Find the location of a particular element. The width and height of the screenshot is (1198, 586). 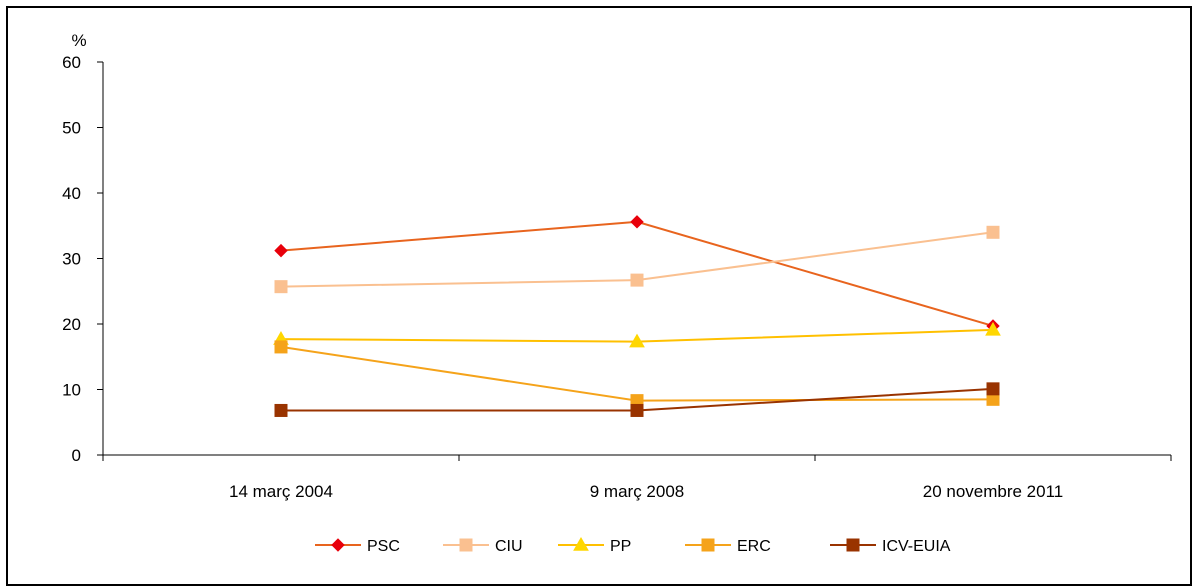

legend-item-ciu: CIU is located at coordinates (483, 546).